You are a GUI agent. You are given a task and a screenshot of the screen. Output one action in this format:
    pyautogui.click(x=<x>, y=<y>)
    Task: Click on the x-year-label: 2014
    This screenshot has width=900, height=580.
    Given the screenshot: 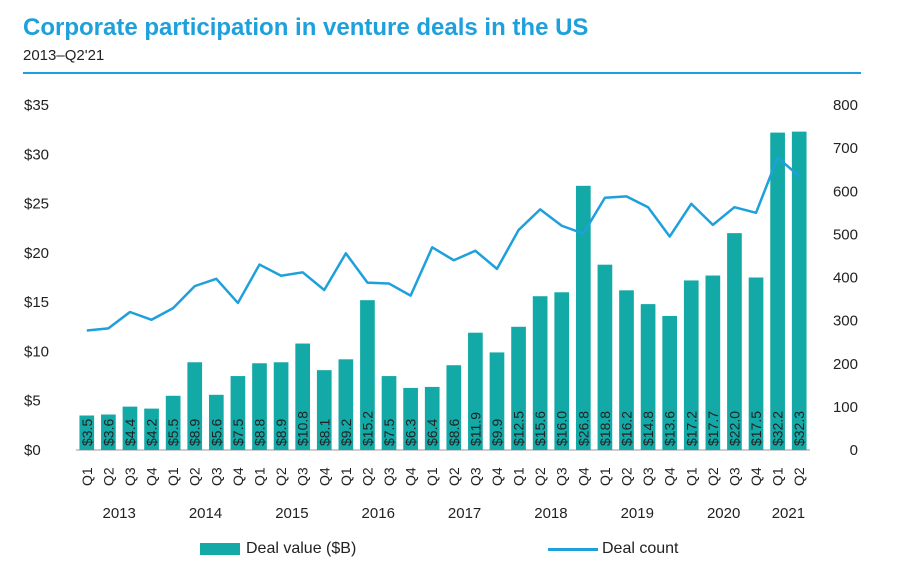 What is the action you would take?
    pyautogui.click(x=205, y=513)
    